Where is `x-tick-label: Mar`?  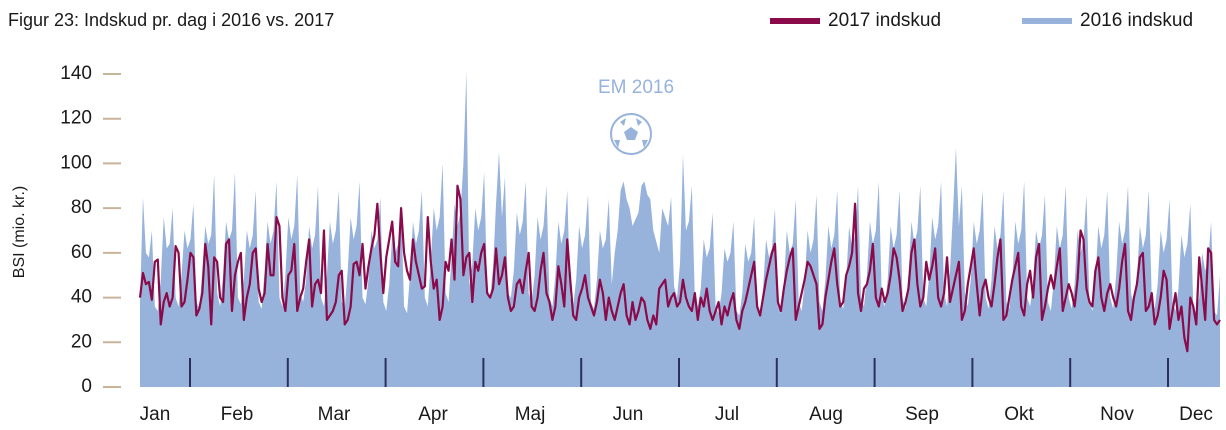
x-tick-label: Mar is located at coordinates (334, 414).